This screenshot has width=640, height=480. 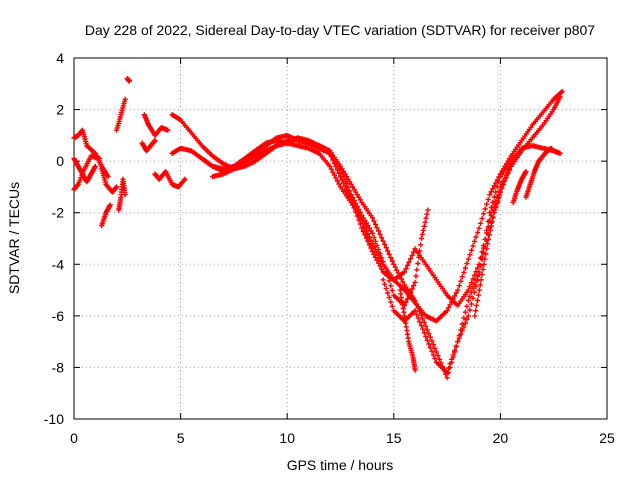 What do you see at coordinates (287, 438) in the screenshot?
I see `x-tick-label: 10` at bounding box center [287, 438].